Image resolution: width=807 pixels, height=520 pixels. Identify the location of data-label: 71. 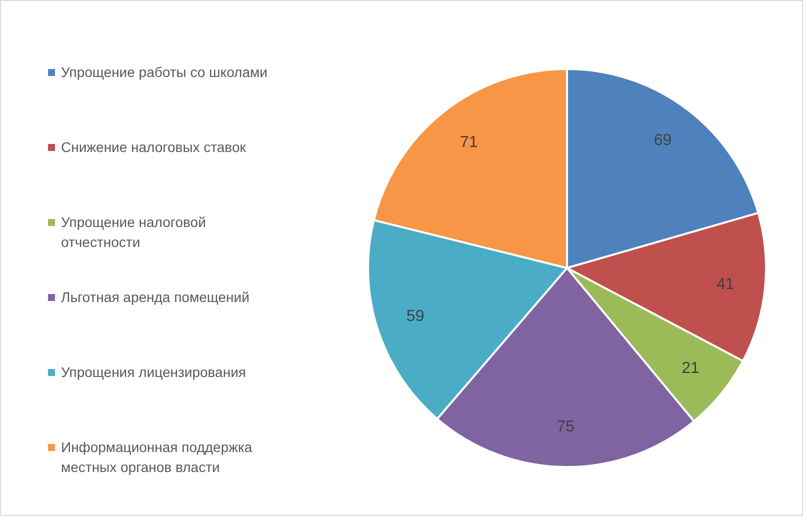
(469, 143).